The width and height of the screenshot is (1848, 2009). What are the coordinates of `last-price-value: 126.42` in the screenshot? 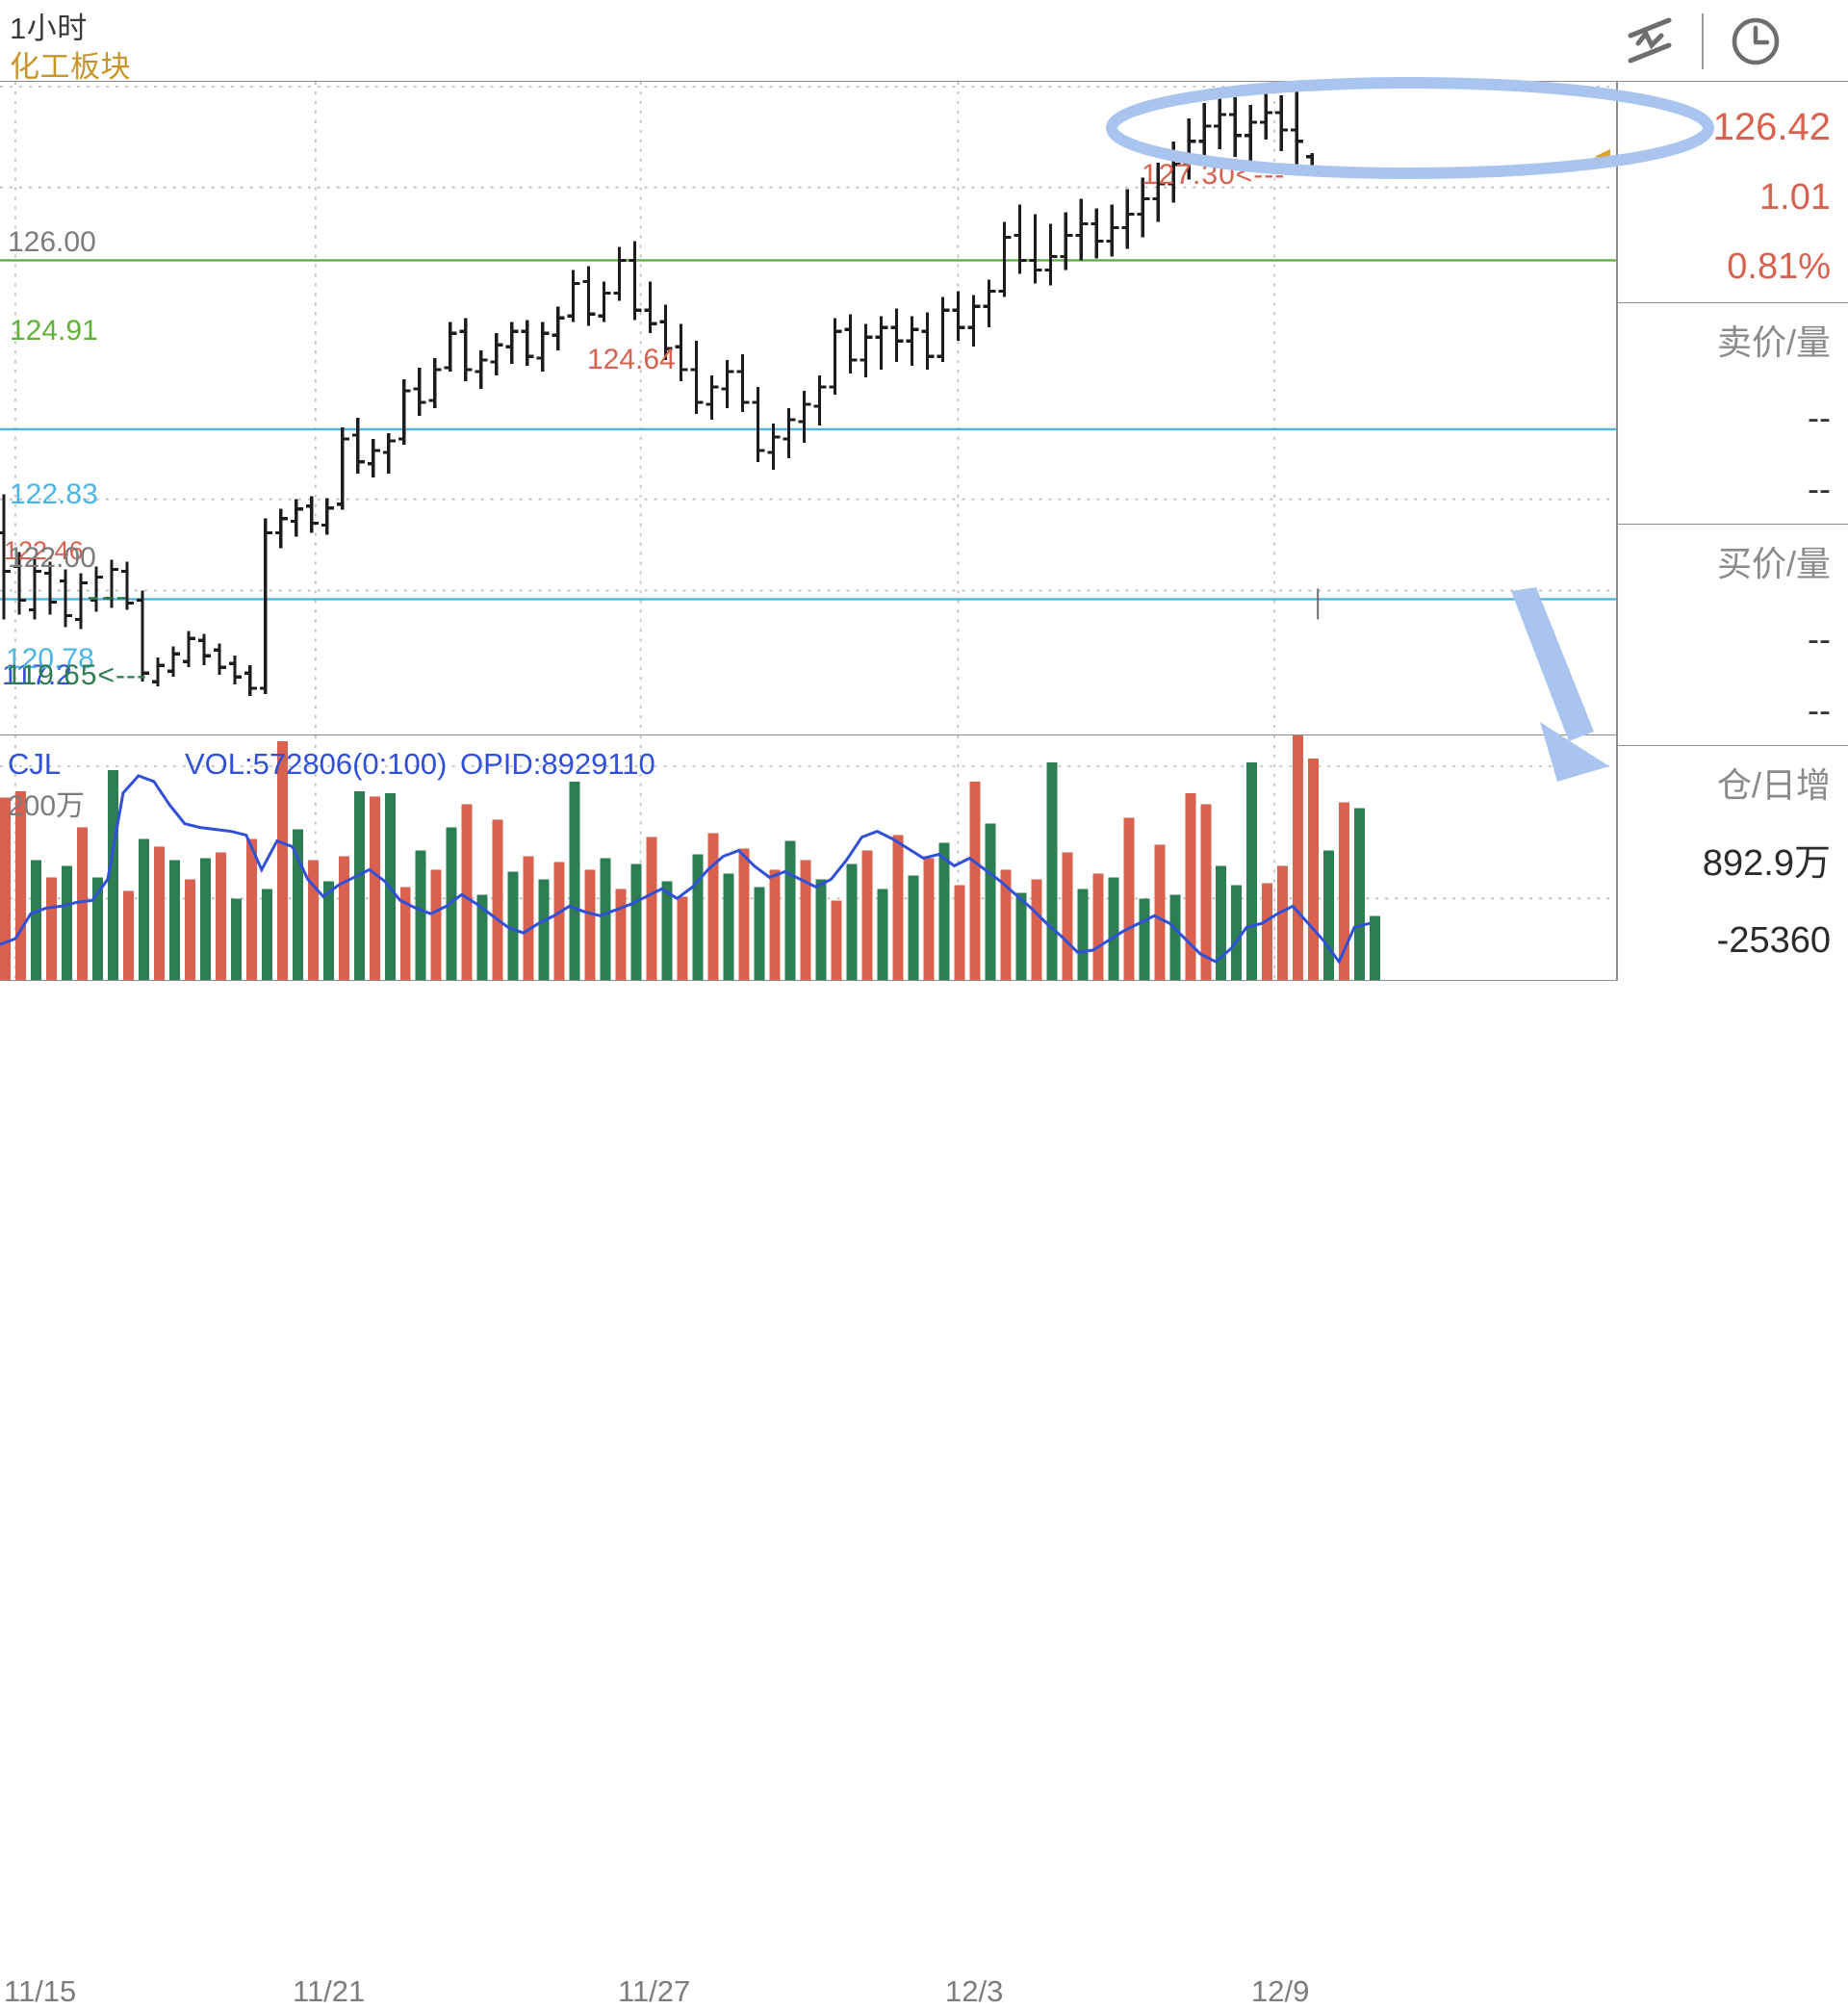 It's located at (1771, 127).